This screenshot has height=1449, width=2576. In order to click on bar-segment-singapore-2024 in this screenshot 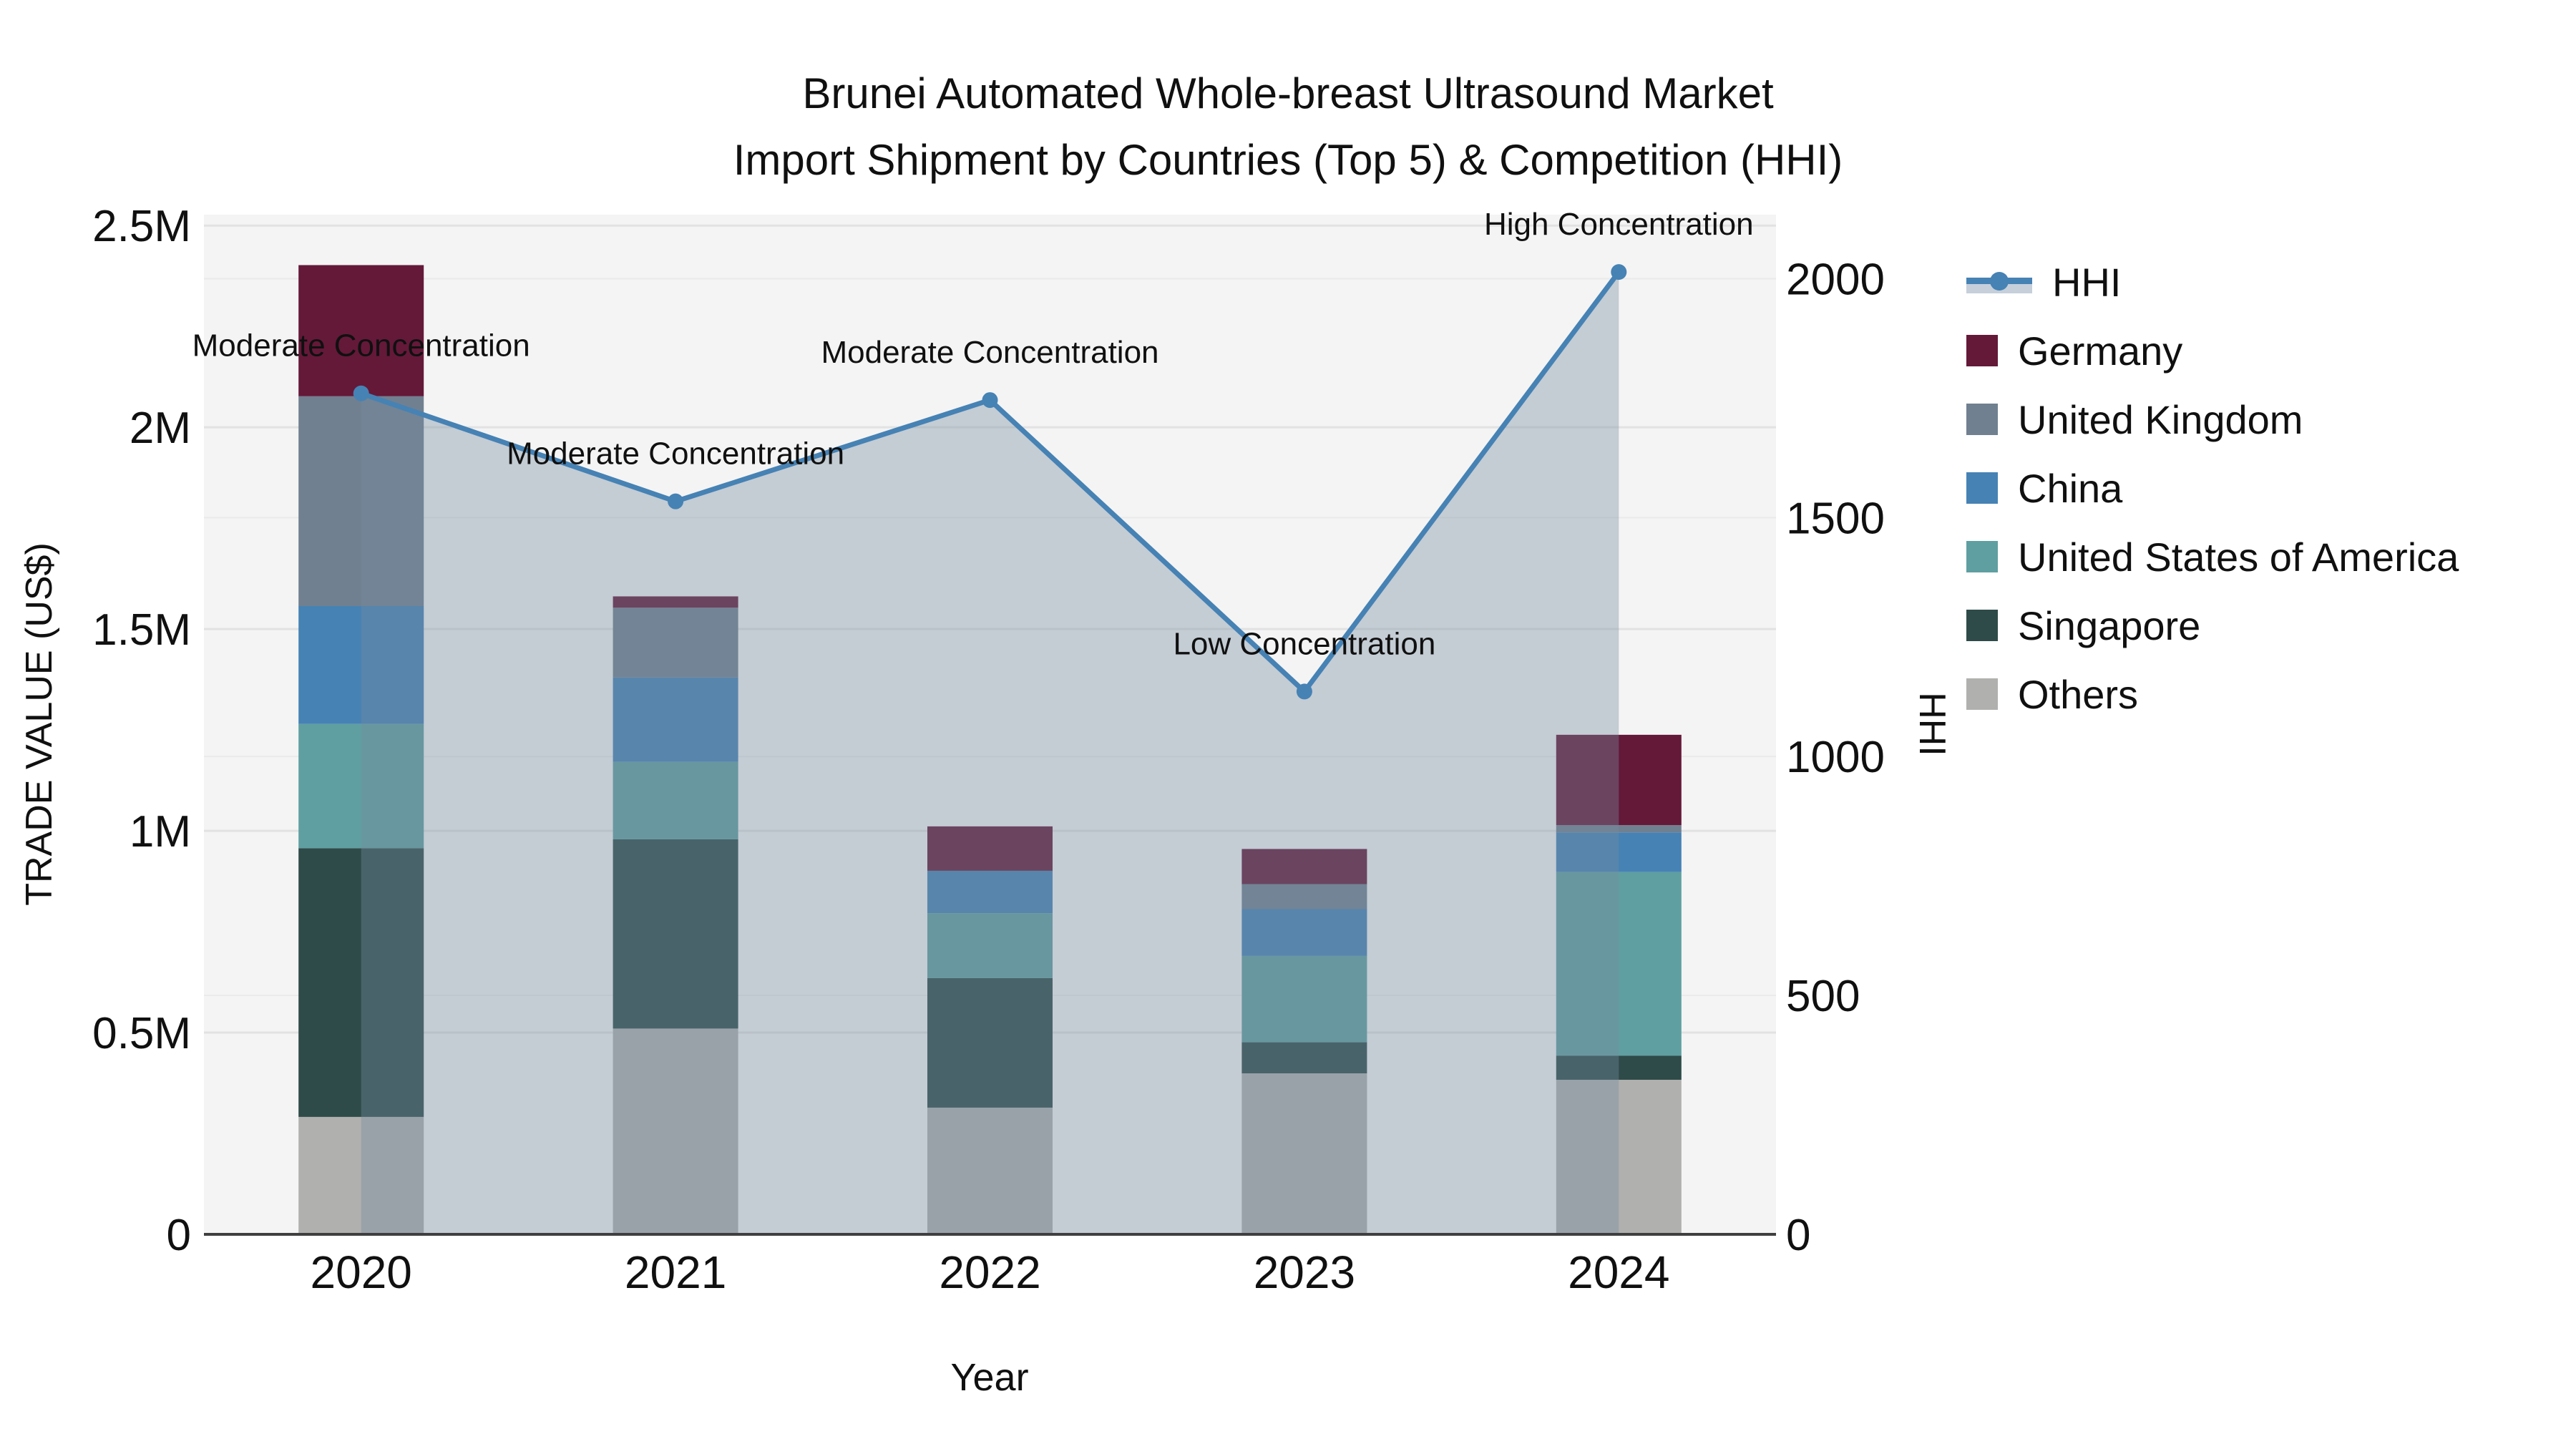, I will do `click(1619, 1067)`.